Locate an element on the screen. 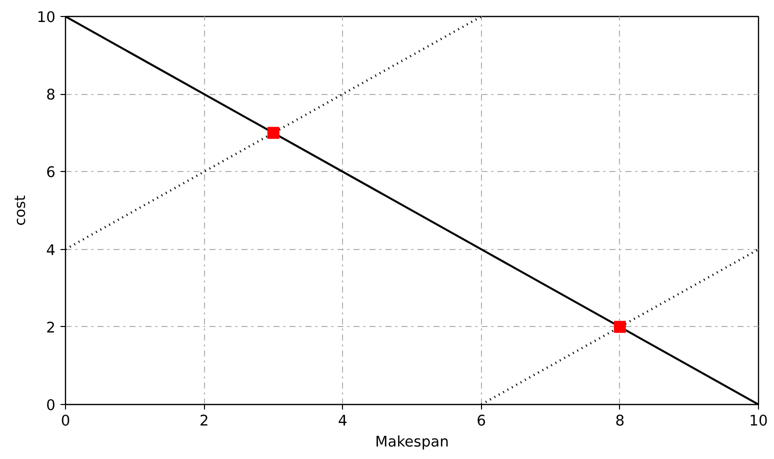 The width and height of the screenshot is (774, 459). y-tick-label: 8 is located at coordinates (51, 95).